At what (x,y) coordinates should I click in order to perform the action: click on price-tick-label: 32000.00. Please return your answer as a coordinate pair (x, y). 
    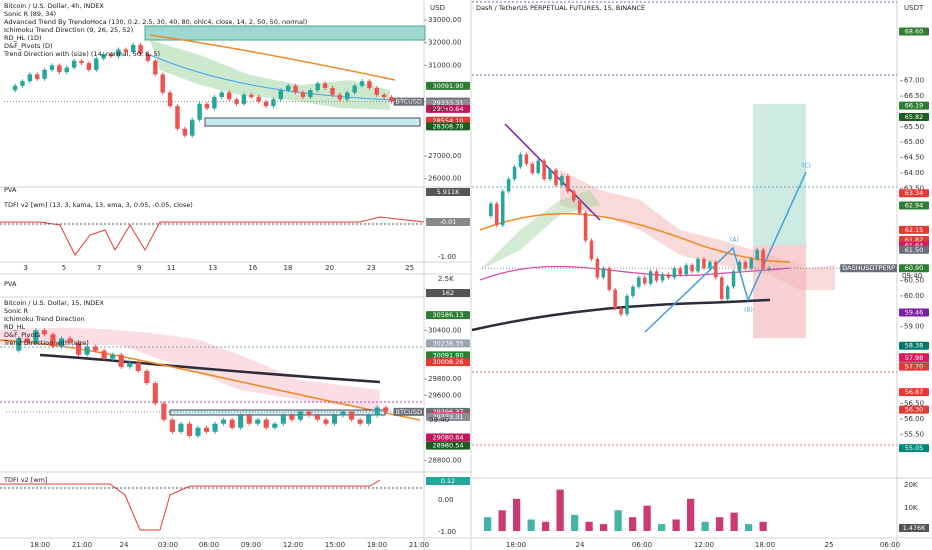
    Looking at the image, I should click on (444, 43).